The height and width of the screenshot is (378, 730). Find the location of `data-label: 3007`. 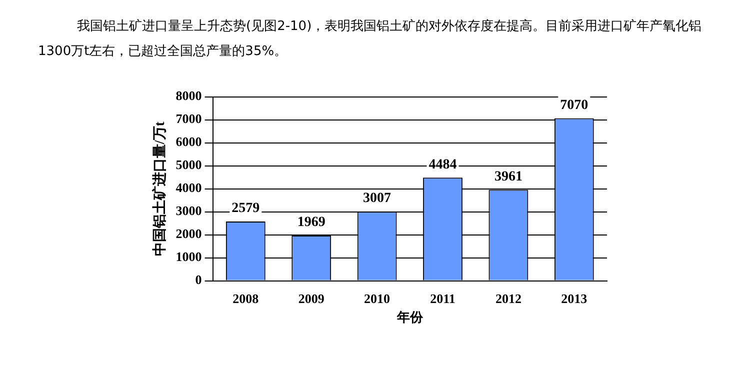

data-label: 3007 is located at coordinates (377, 198).